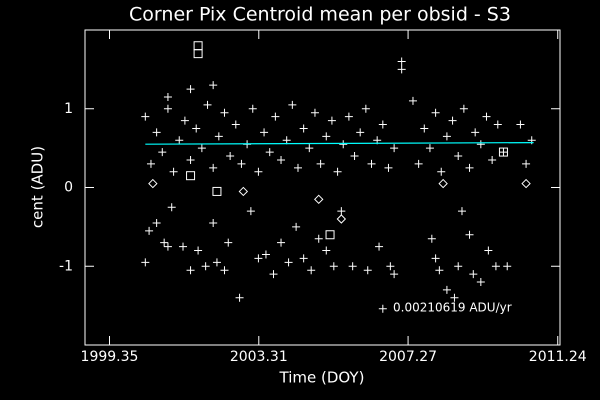  I want to click on y-tick-label: 0, so click(68, 188).